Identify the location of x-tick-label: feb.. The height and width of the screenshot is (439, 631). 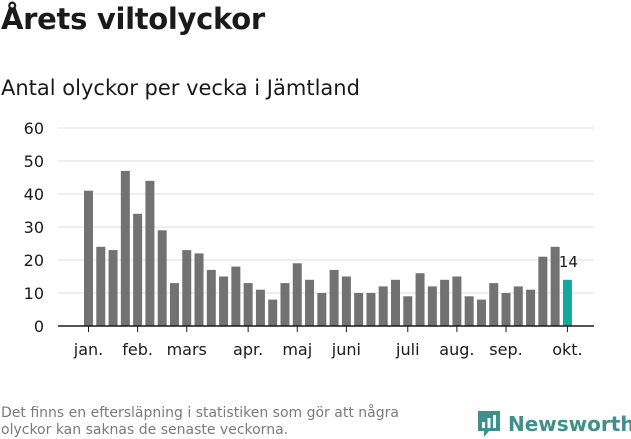
(137, 349).